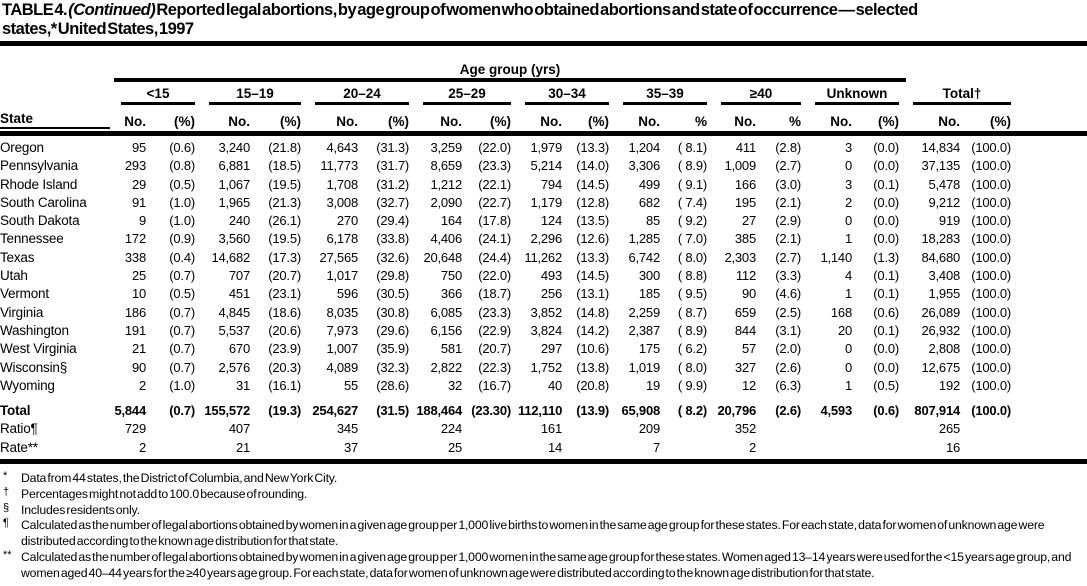 The height and width of the screenshot is (586, 1087). I want to click on count-cell: 175, so click(649, 349).